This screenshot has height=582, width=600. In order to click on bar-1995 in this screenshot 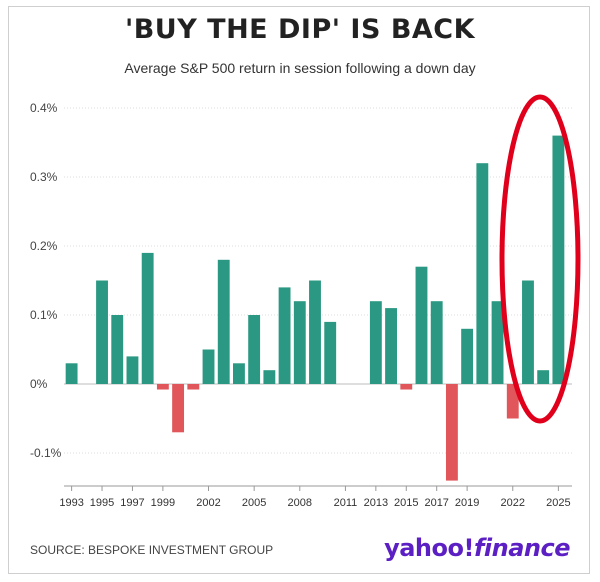, I will do `click(102, 332)`.